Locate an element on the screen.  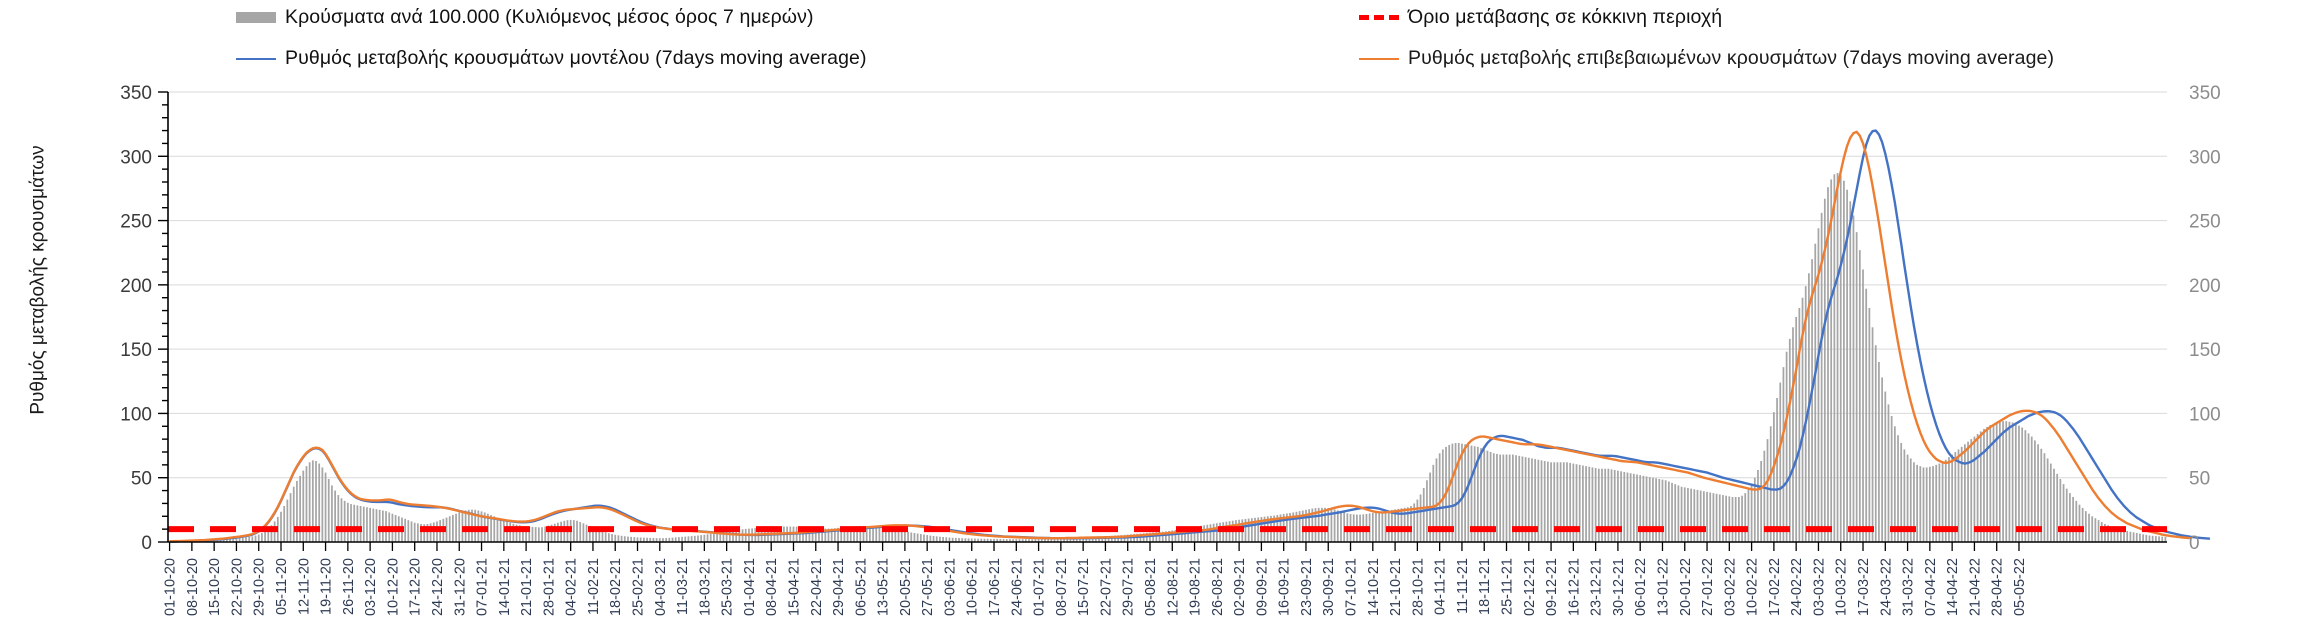
axis-tick-label: 15-10-20 is located at coordinates (215, 587).